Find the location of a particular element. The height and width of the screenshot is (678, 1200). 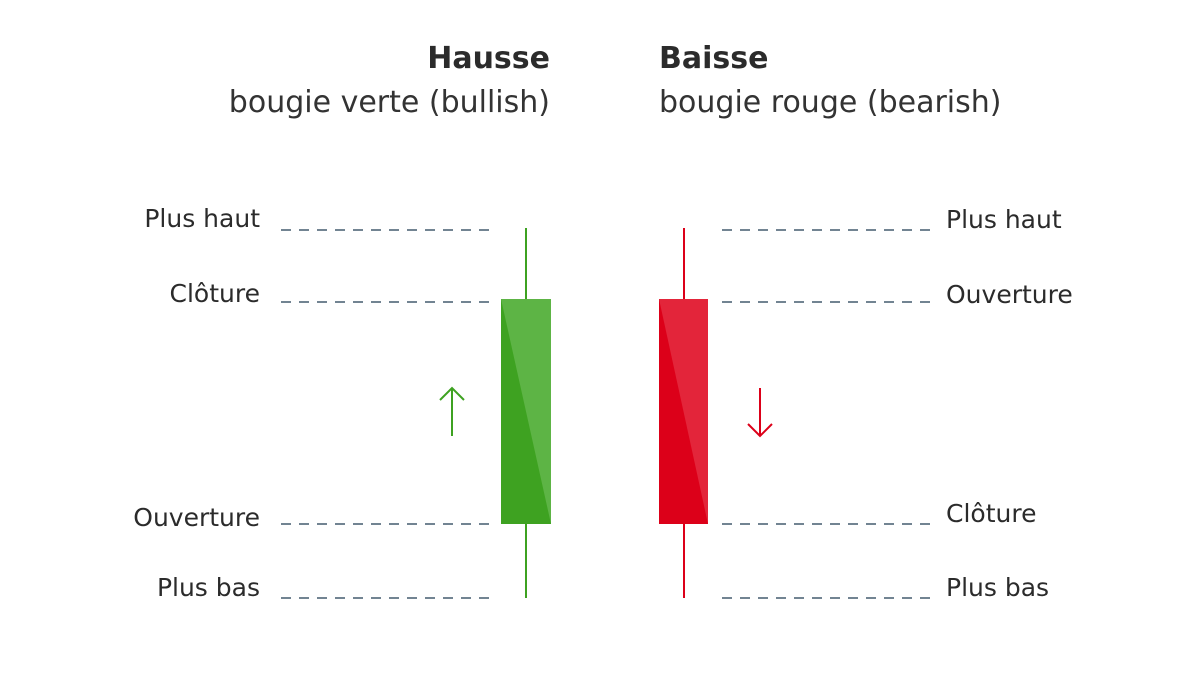

bullish-label-open: Ouverture is located at coordinates (196, 517).